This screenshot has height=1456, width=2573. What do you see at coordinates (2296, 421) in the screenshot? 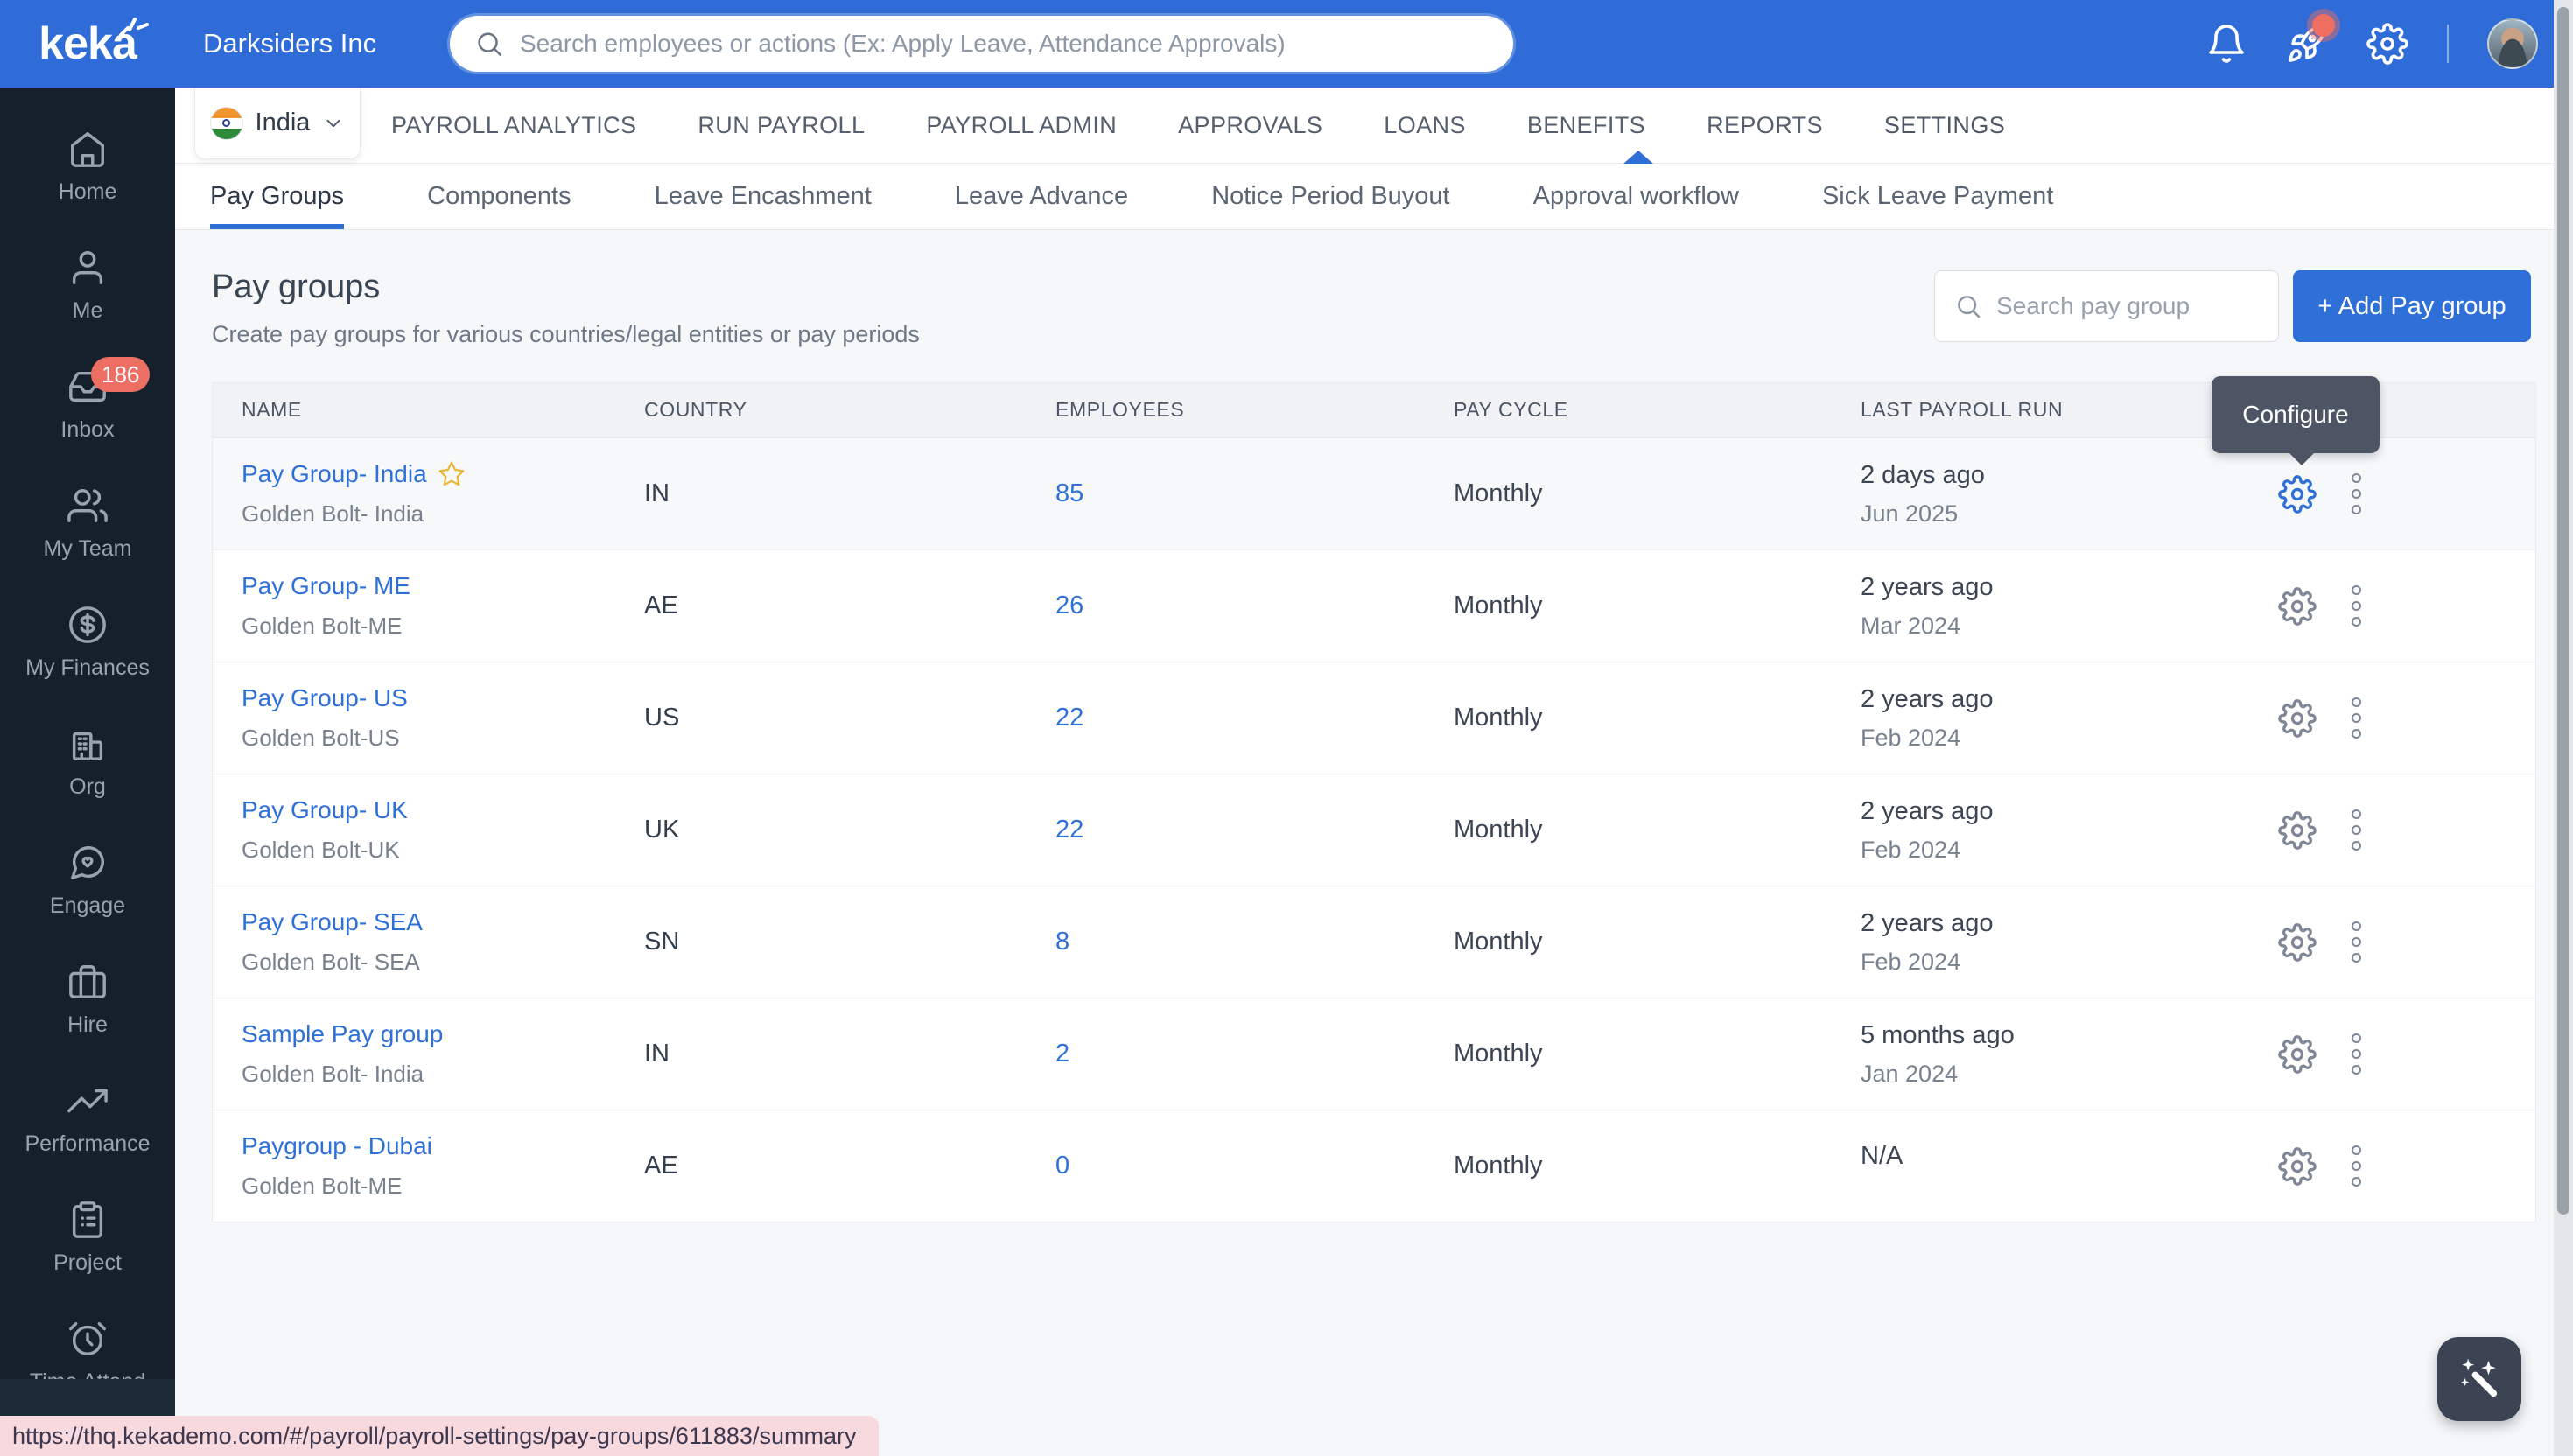
I see `configure-tooltip: Configure` at bounding box center [2296, 421].